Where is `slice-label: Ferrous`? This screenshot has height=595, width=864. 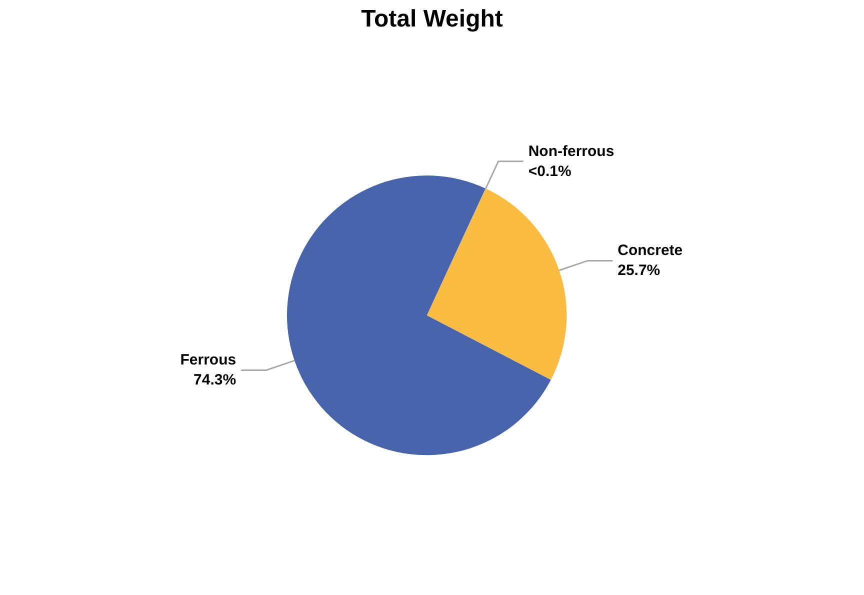 slice-label: Ferrous is located at coordinates (208, 360).